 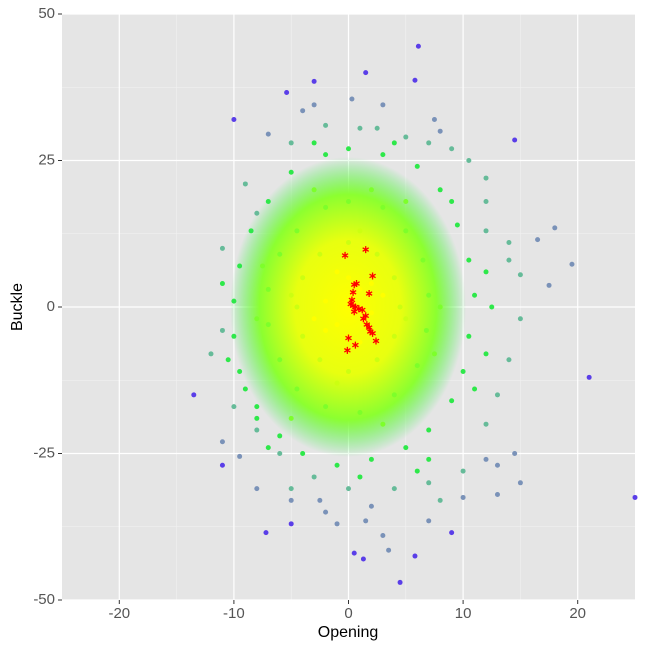 I want to click on x-tick-label: -10, so click(x=234, y=613).